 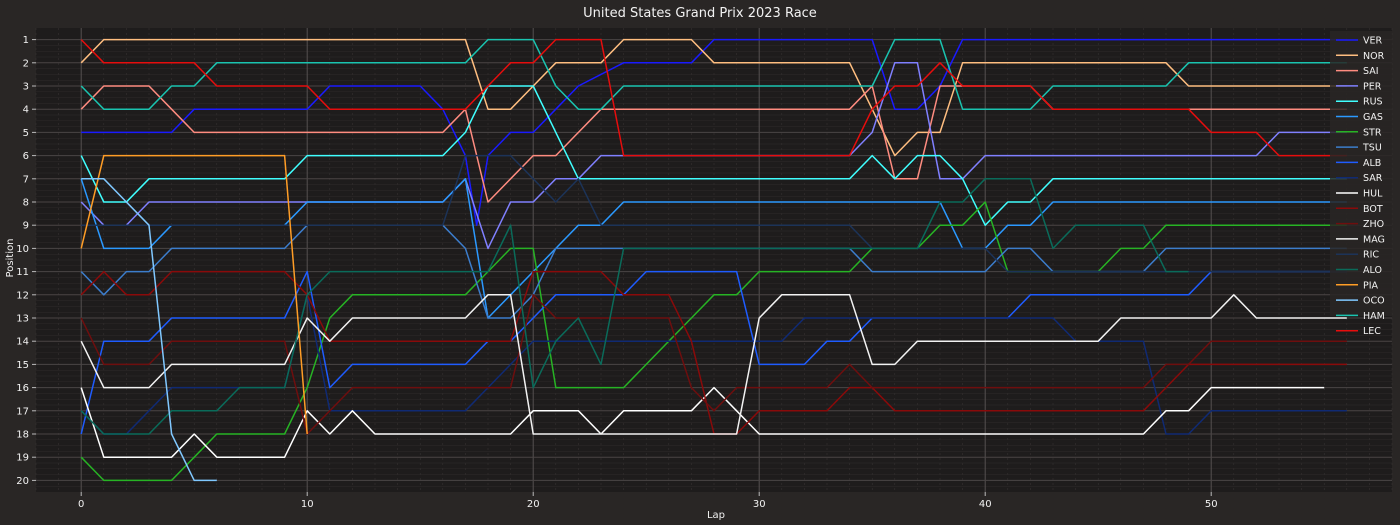 I want to click on series-line-pia, so click(x=194, y=294).